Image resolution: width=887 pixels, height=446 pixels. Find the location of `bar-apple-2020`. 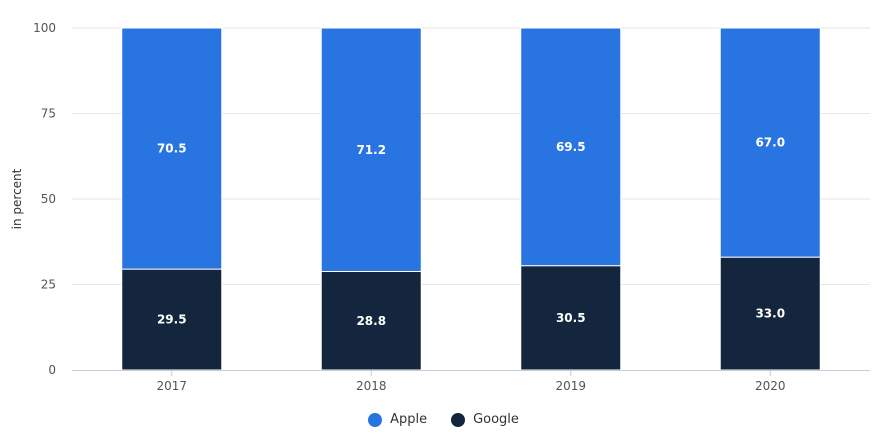

bar-apple-2020 is located at coordinates (770, 142).